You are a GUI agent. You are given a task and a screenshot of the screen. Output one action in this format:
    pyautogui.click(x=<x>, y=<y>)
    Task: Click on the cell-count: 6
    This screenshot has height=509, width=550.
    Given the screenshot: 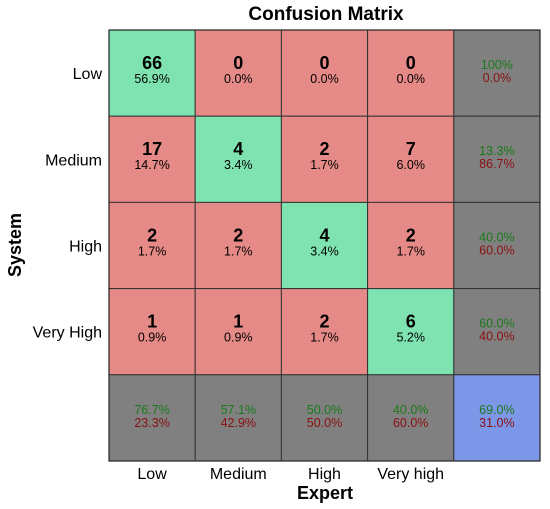 What is the action you would take?
    pyautogui.click(x=411, y=322)
    